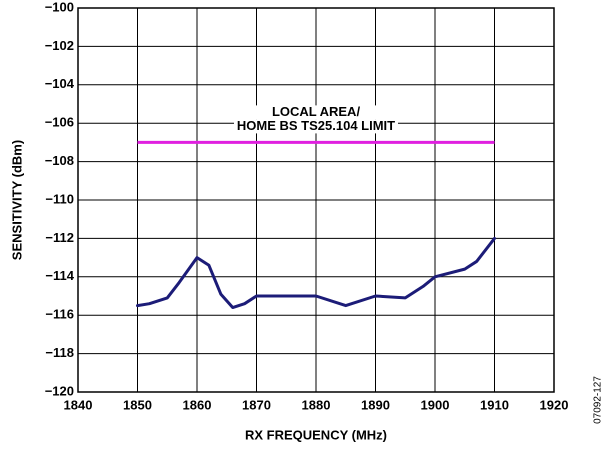  What do you see at coordinates (554, 404) in the screenshot?
I see `x-tick-label: 1920` at bounding box center [554, 404].